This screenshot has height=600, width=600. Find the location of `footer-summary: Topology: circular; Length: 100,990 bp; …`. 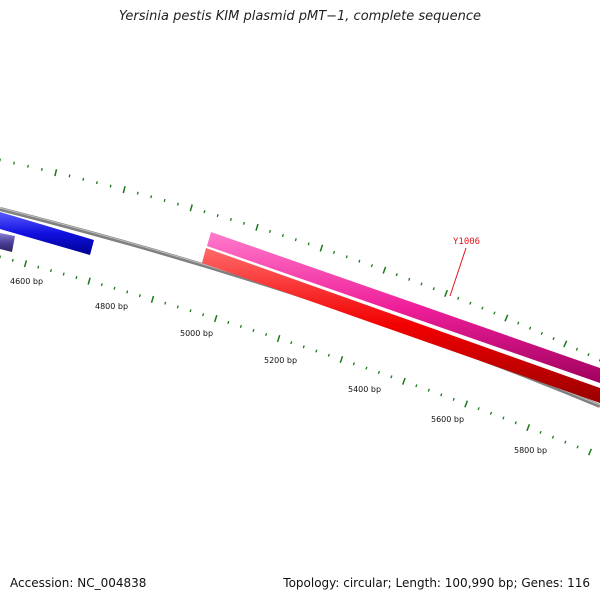

footer-summary: Topology: circular; Length: 100,990 bp; … is located at coordinates (436, 583).